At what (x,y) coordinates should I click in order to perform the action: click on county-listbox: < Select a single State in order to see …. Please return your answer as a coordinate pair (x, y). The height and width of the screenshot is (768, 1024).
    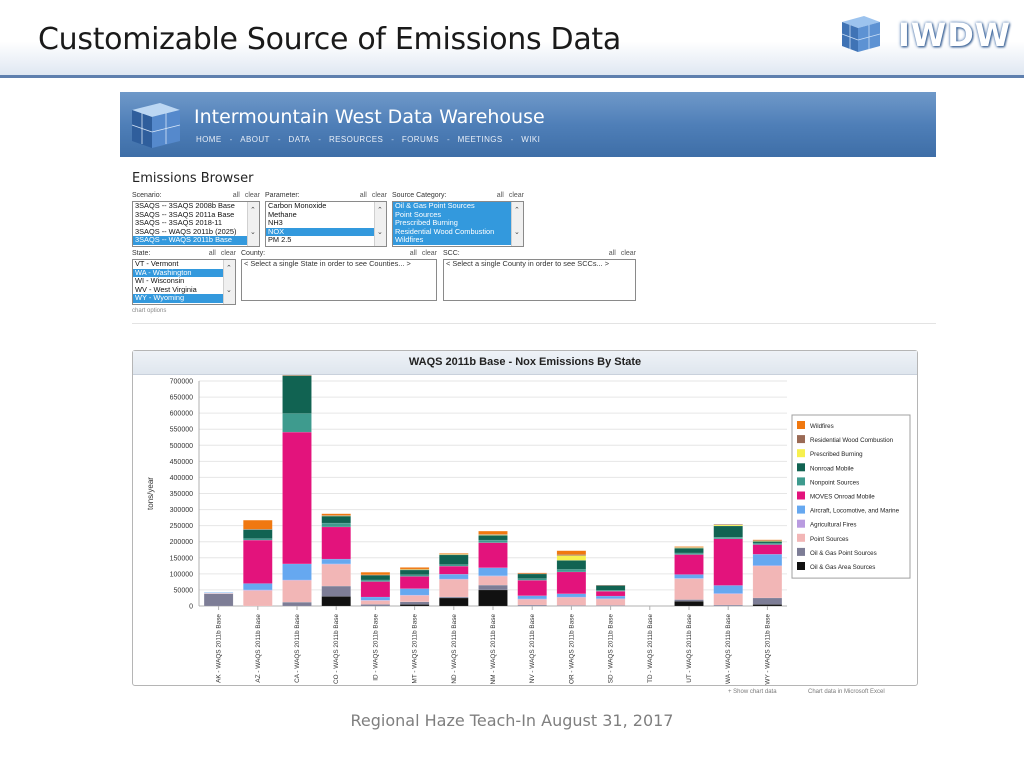
    Looking at the image, I should click on (339, 280).